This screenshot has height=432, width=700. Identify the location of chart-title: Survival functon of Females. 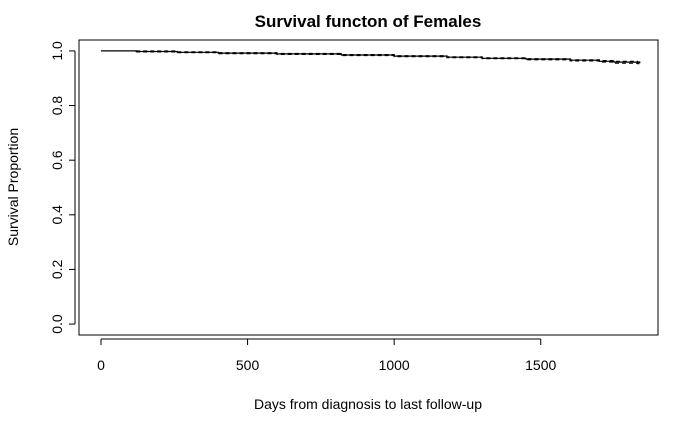
(368, 21).